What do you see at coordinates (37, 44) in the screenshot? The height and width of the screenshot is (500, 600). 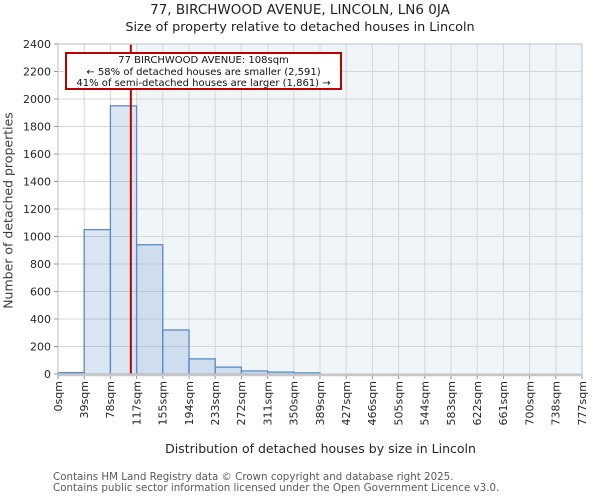 I see `svg-text: 2400` at bounding box center [37, 44].